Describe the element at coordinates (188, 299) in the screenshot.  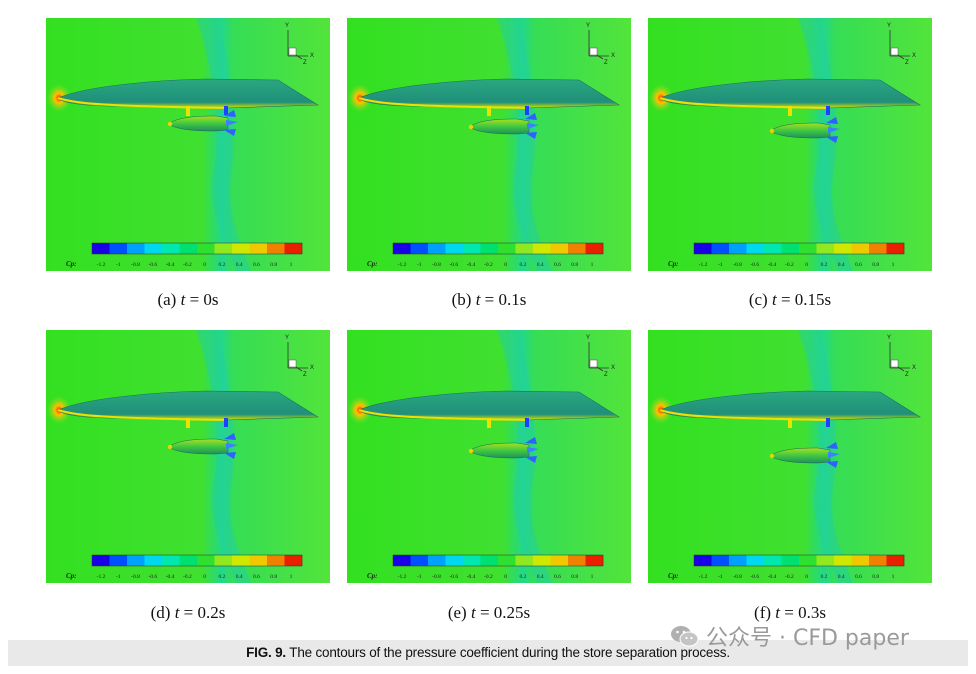
I see `caption-a: (a) t = 0s` at that location.